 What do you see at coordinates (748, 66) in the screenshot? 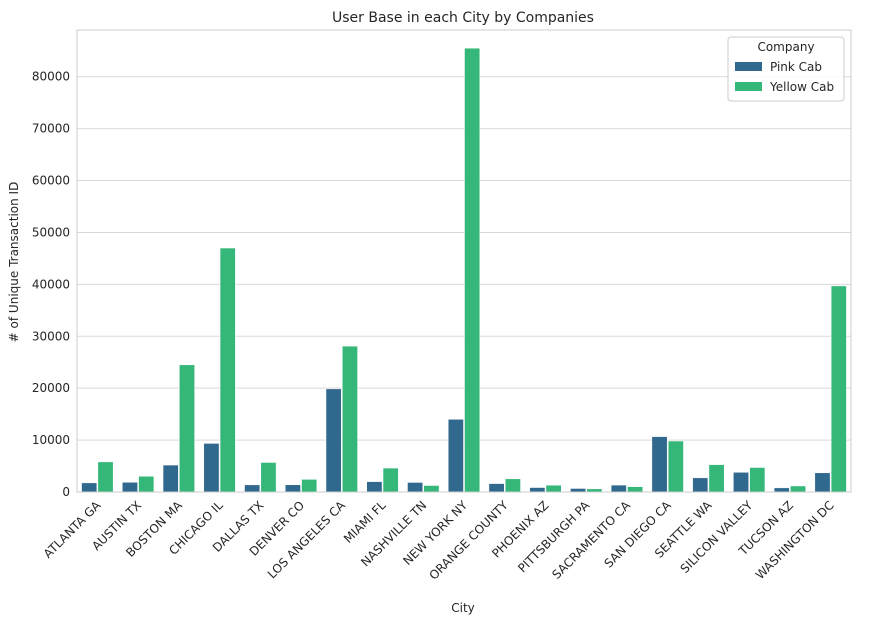
I see `legend-swatch-pink-cab` at bounding box center [748, 66].